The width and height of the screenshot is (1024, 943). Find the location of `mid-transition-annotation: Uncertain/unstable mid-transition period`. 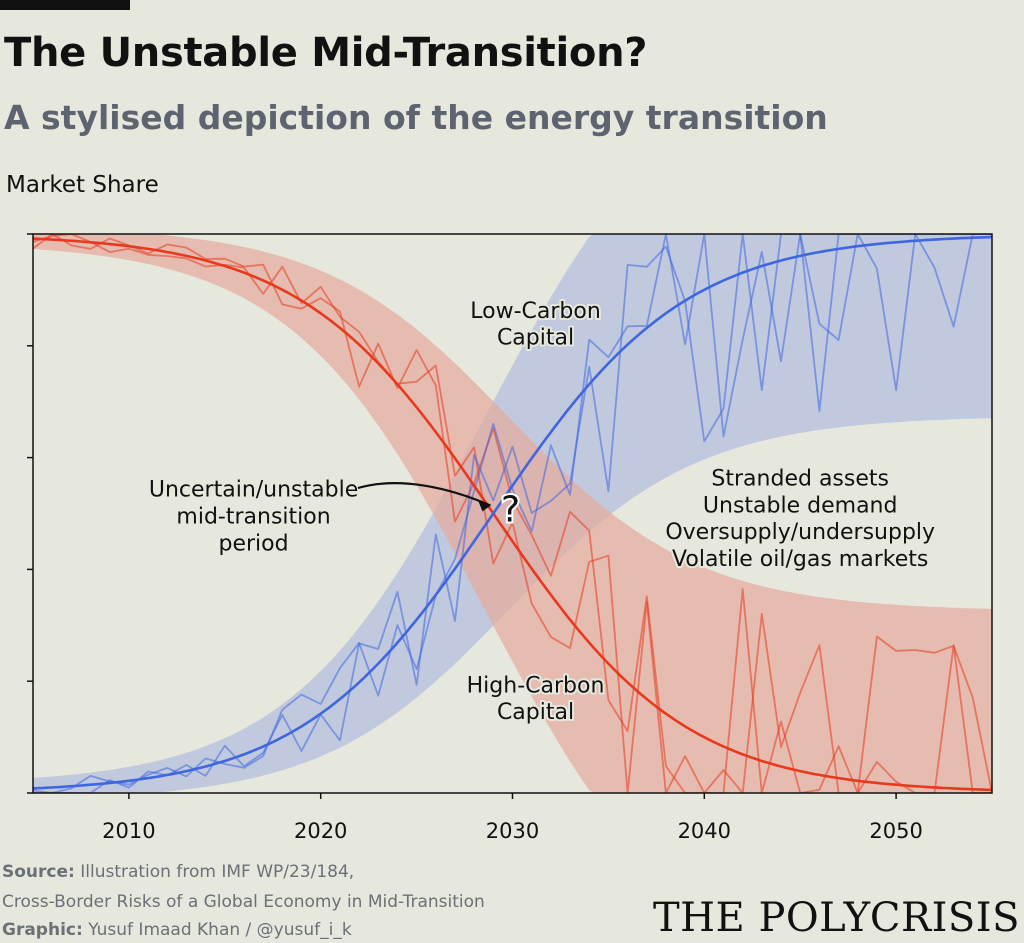

mid-transition-annotation: Uncertain/unstable mid-transition period is located at coordinates (253, 517).